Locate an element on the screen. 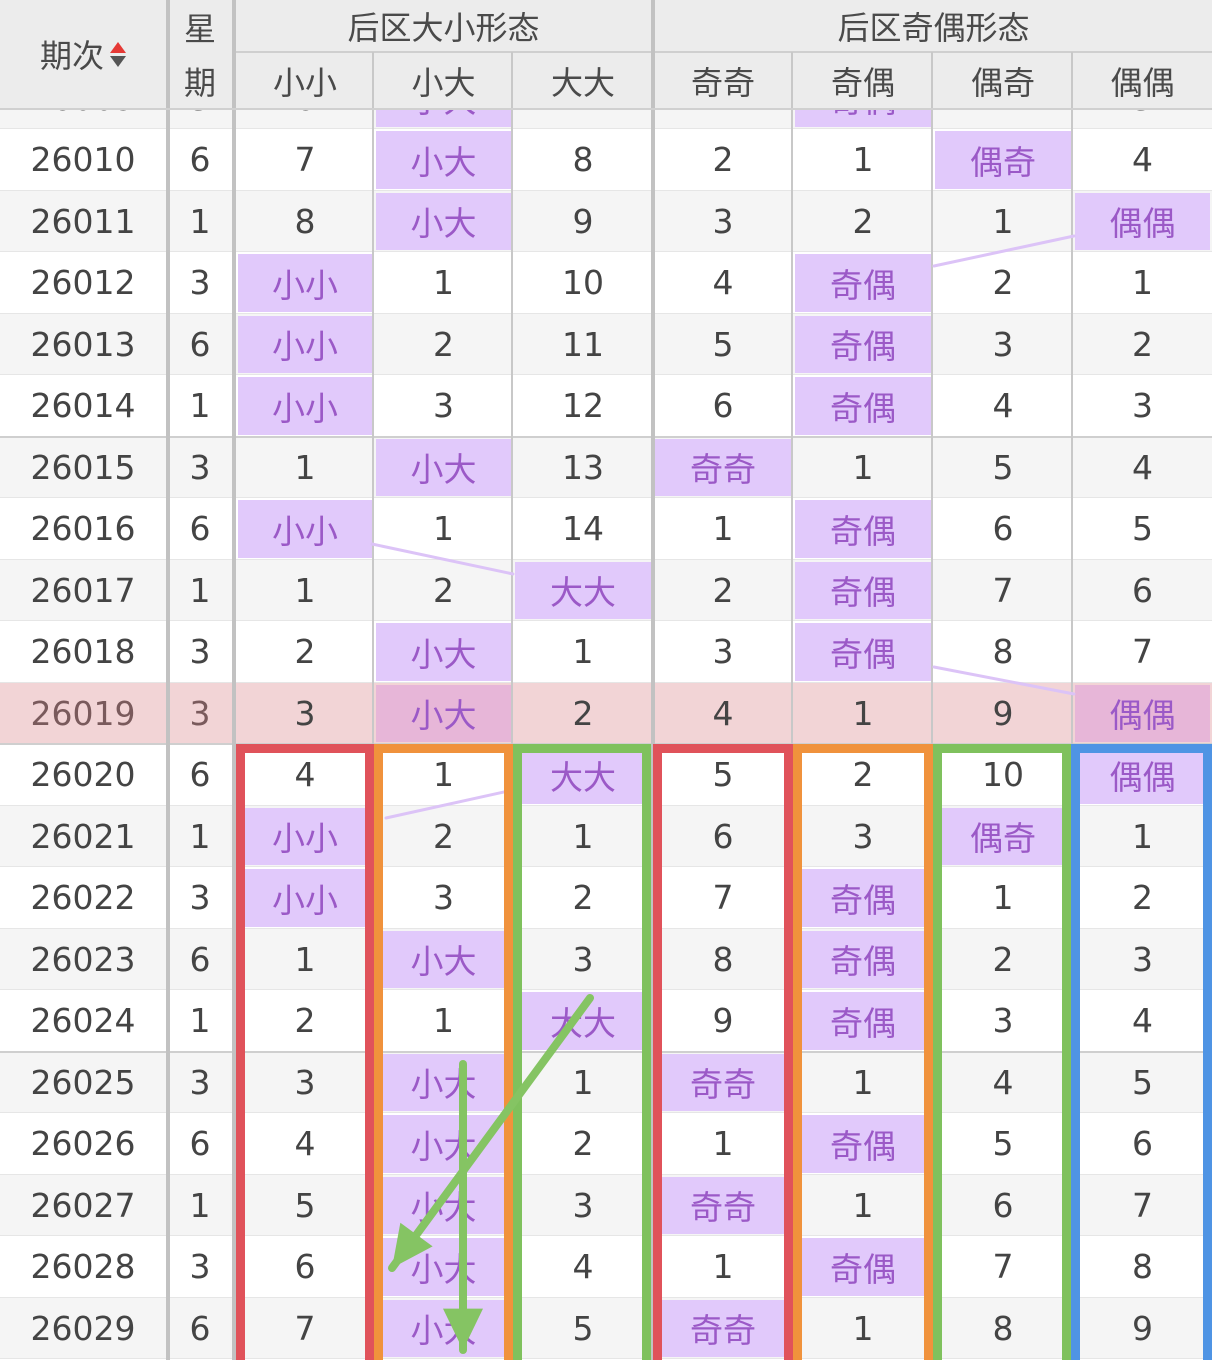 The image size is (1212, 1360). period-cell: 26020 is located at coordinates (83, 775).